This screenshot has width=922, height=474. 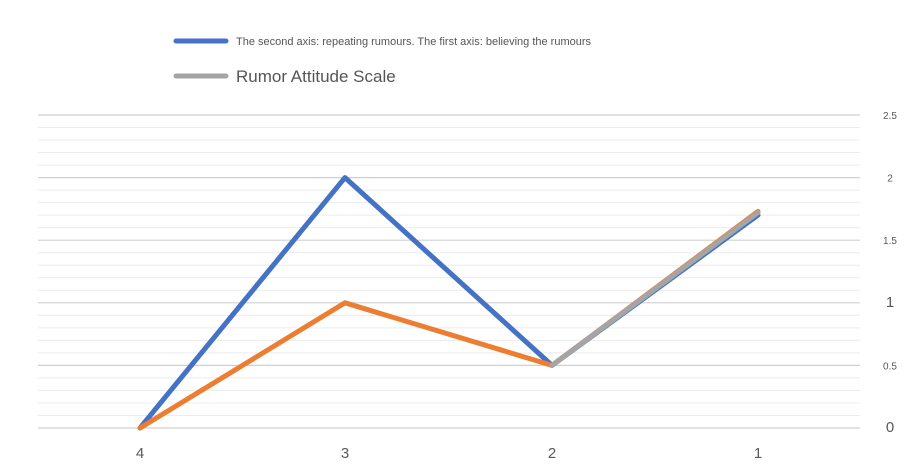 I want to click on y-tick-label: 1.5, so click(x=890, y=241).